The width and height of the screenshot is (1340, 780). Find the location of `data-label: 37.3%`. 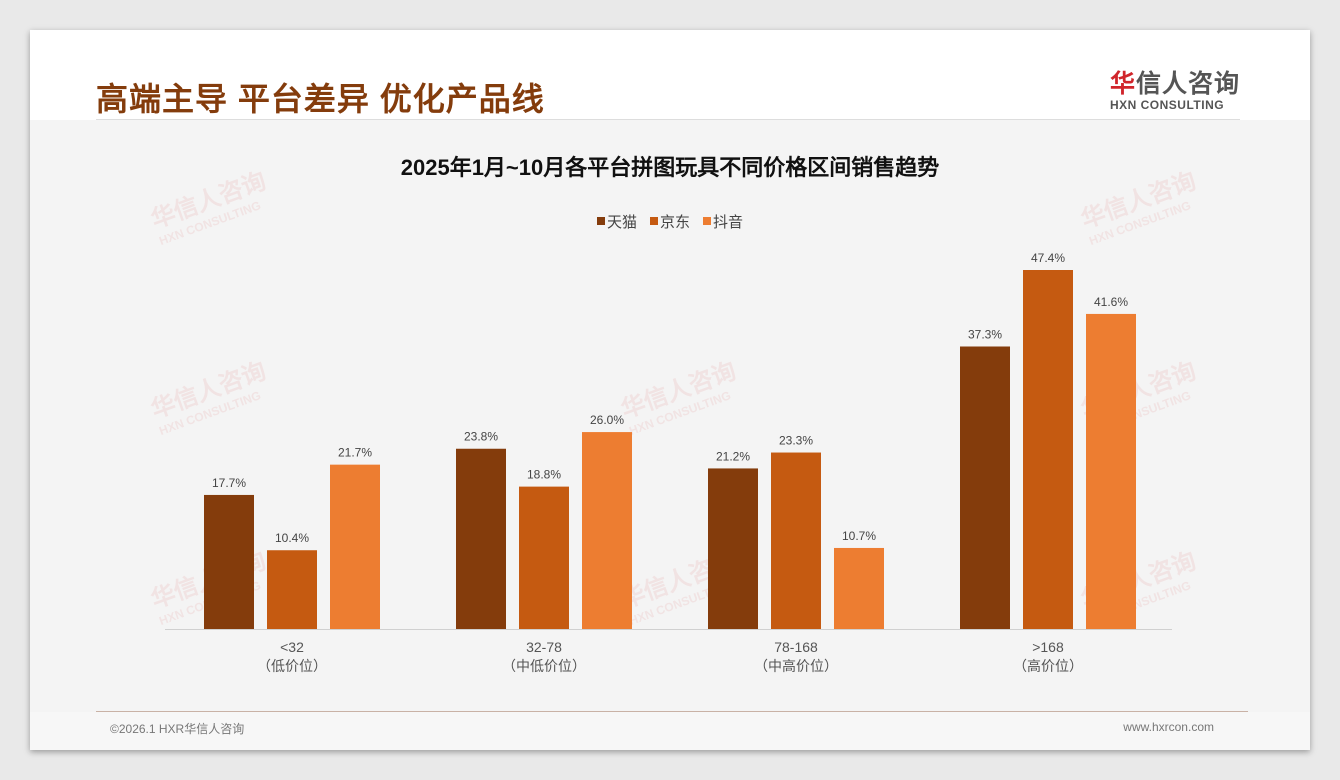

data-label: 37.3% is located at coordinates (985, 334).